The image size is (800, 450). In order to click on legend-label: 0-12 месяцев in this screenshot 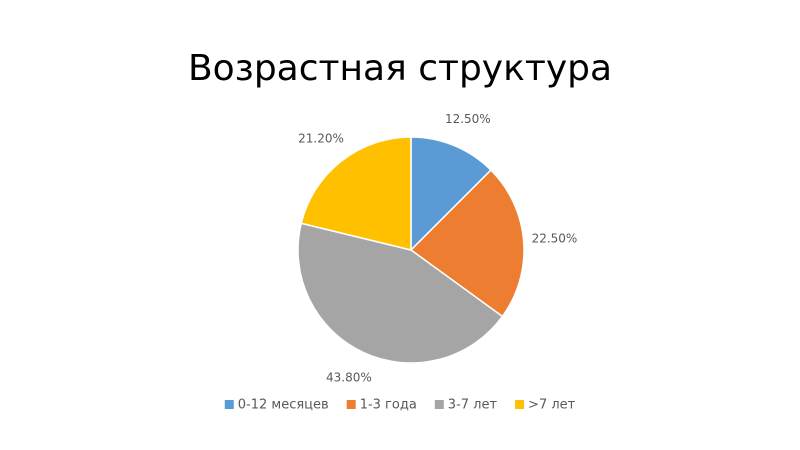, I will do `click(283, 405)`.